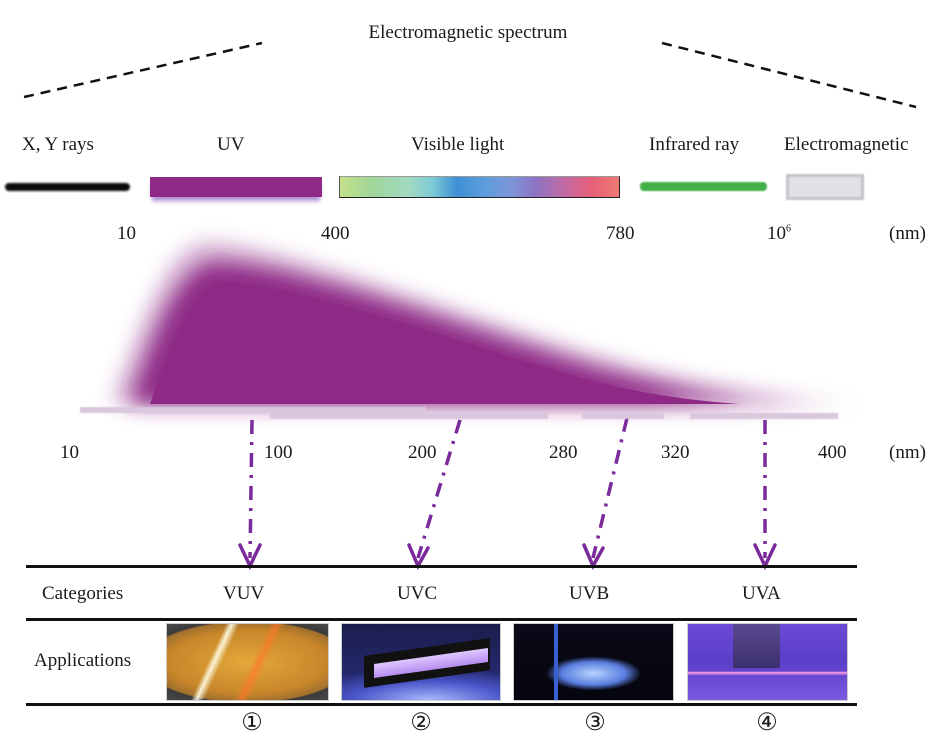  I want to click on application-image-phototherapy, so click(593, 662).